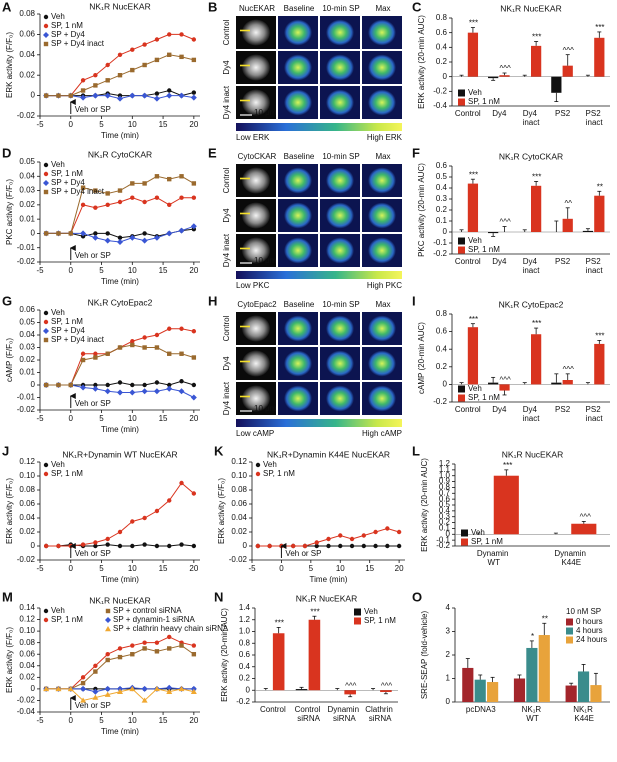 This screenshot has height=762, width=617. Describe the element at coordinates (533, 714) in the screenshot. I see `x-tick-label: NK₁R WT` at that location.